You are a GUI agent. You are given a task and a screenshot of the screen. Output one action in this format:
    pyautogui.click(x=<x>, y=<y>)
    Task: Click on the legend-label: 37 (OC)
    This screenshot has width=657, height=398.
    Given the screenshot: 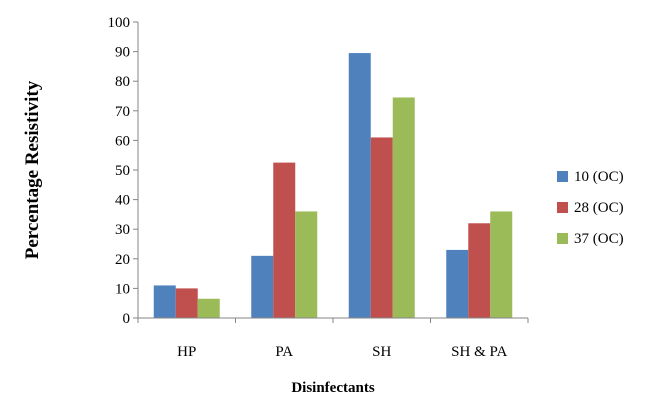 What is the action you would take?
    pyautogui.click(x=599, y=239)
    